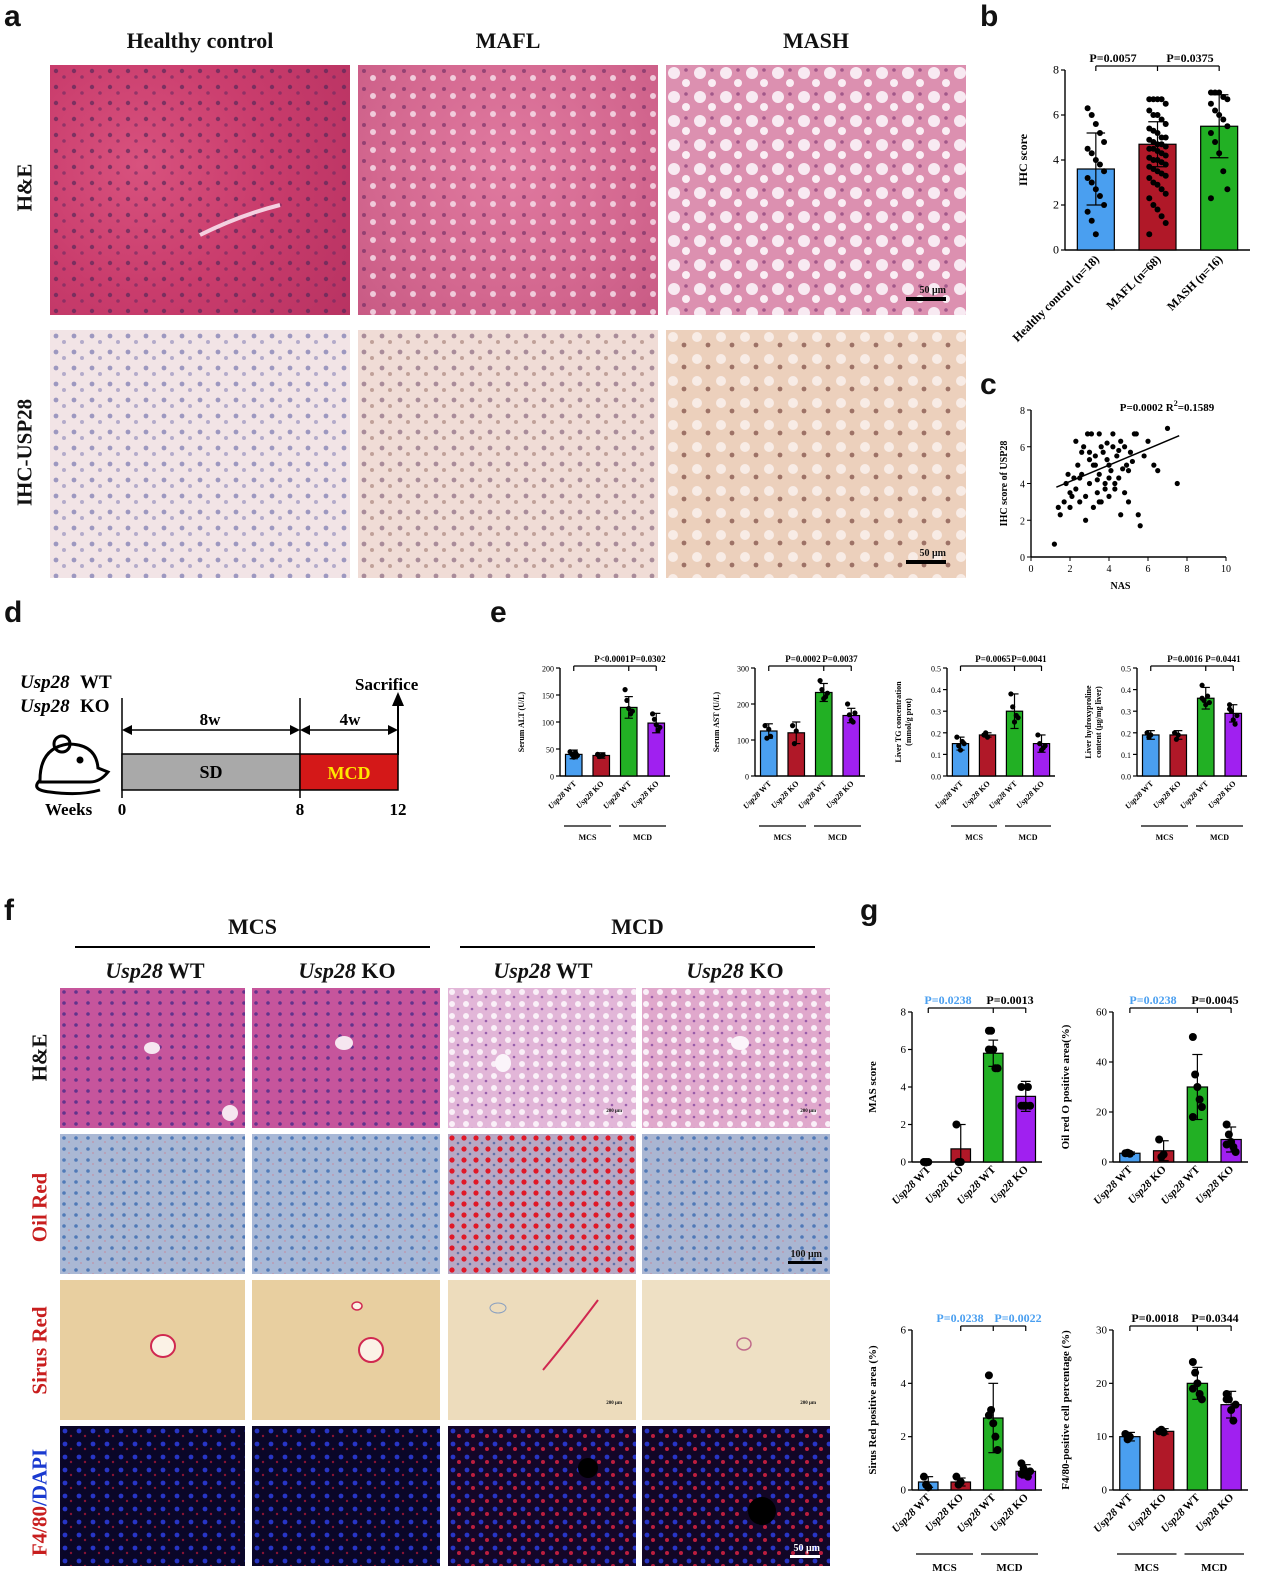  Describe the element at coordinates (816, 40) in the screenshot. I see `col-mash: MASH` at that location.